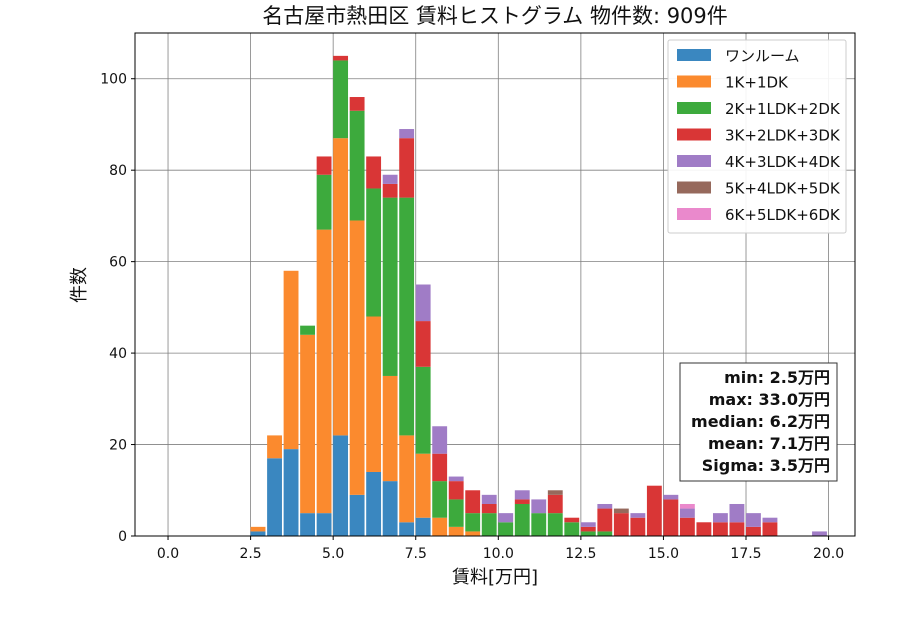  I want to click on y-tick-labels: 0 20 40 60 80 100, so click(117, 308).